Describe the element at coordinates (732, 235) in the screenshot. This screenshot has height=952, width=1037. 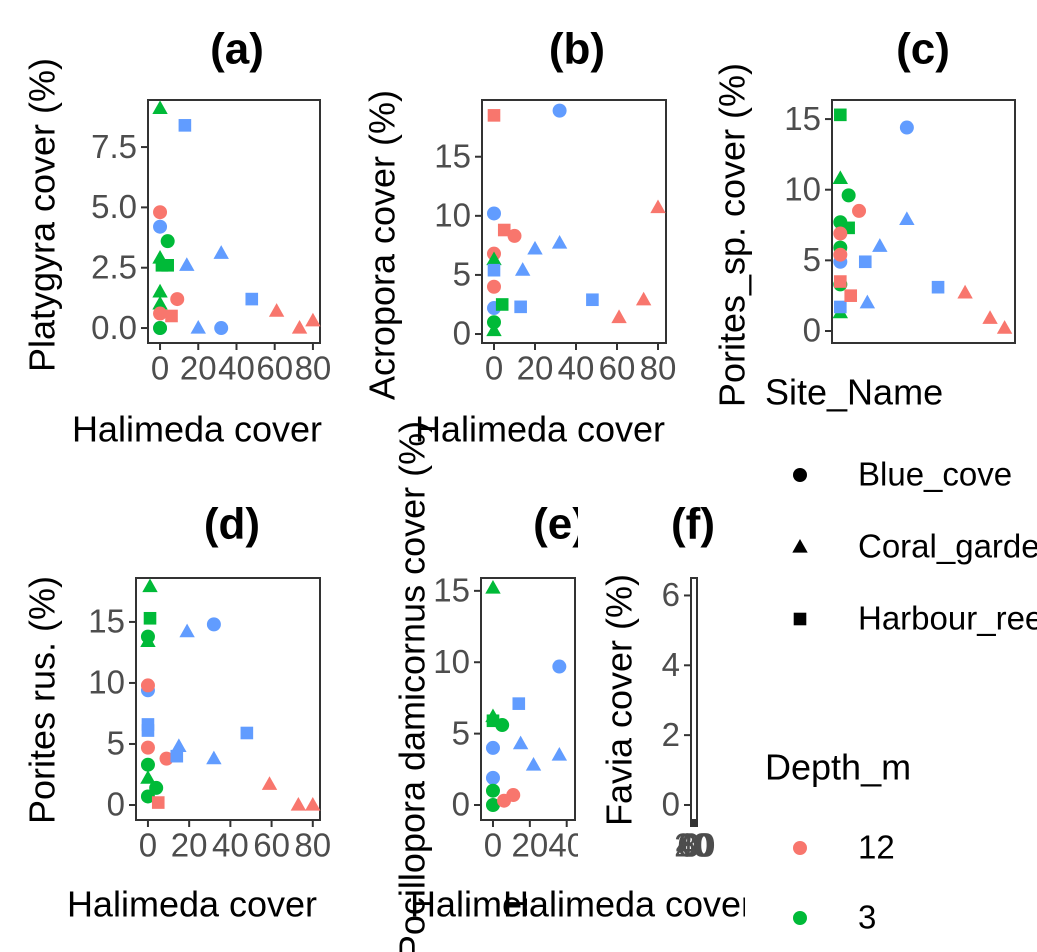
I see `y-axis-title: Porites_sp. cover (%)` at that location.